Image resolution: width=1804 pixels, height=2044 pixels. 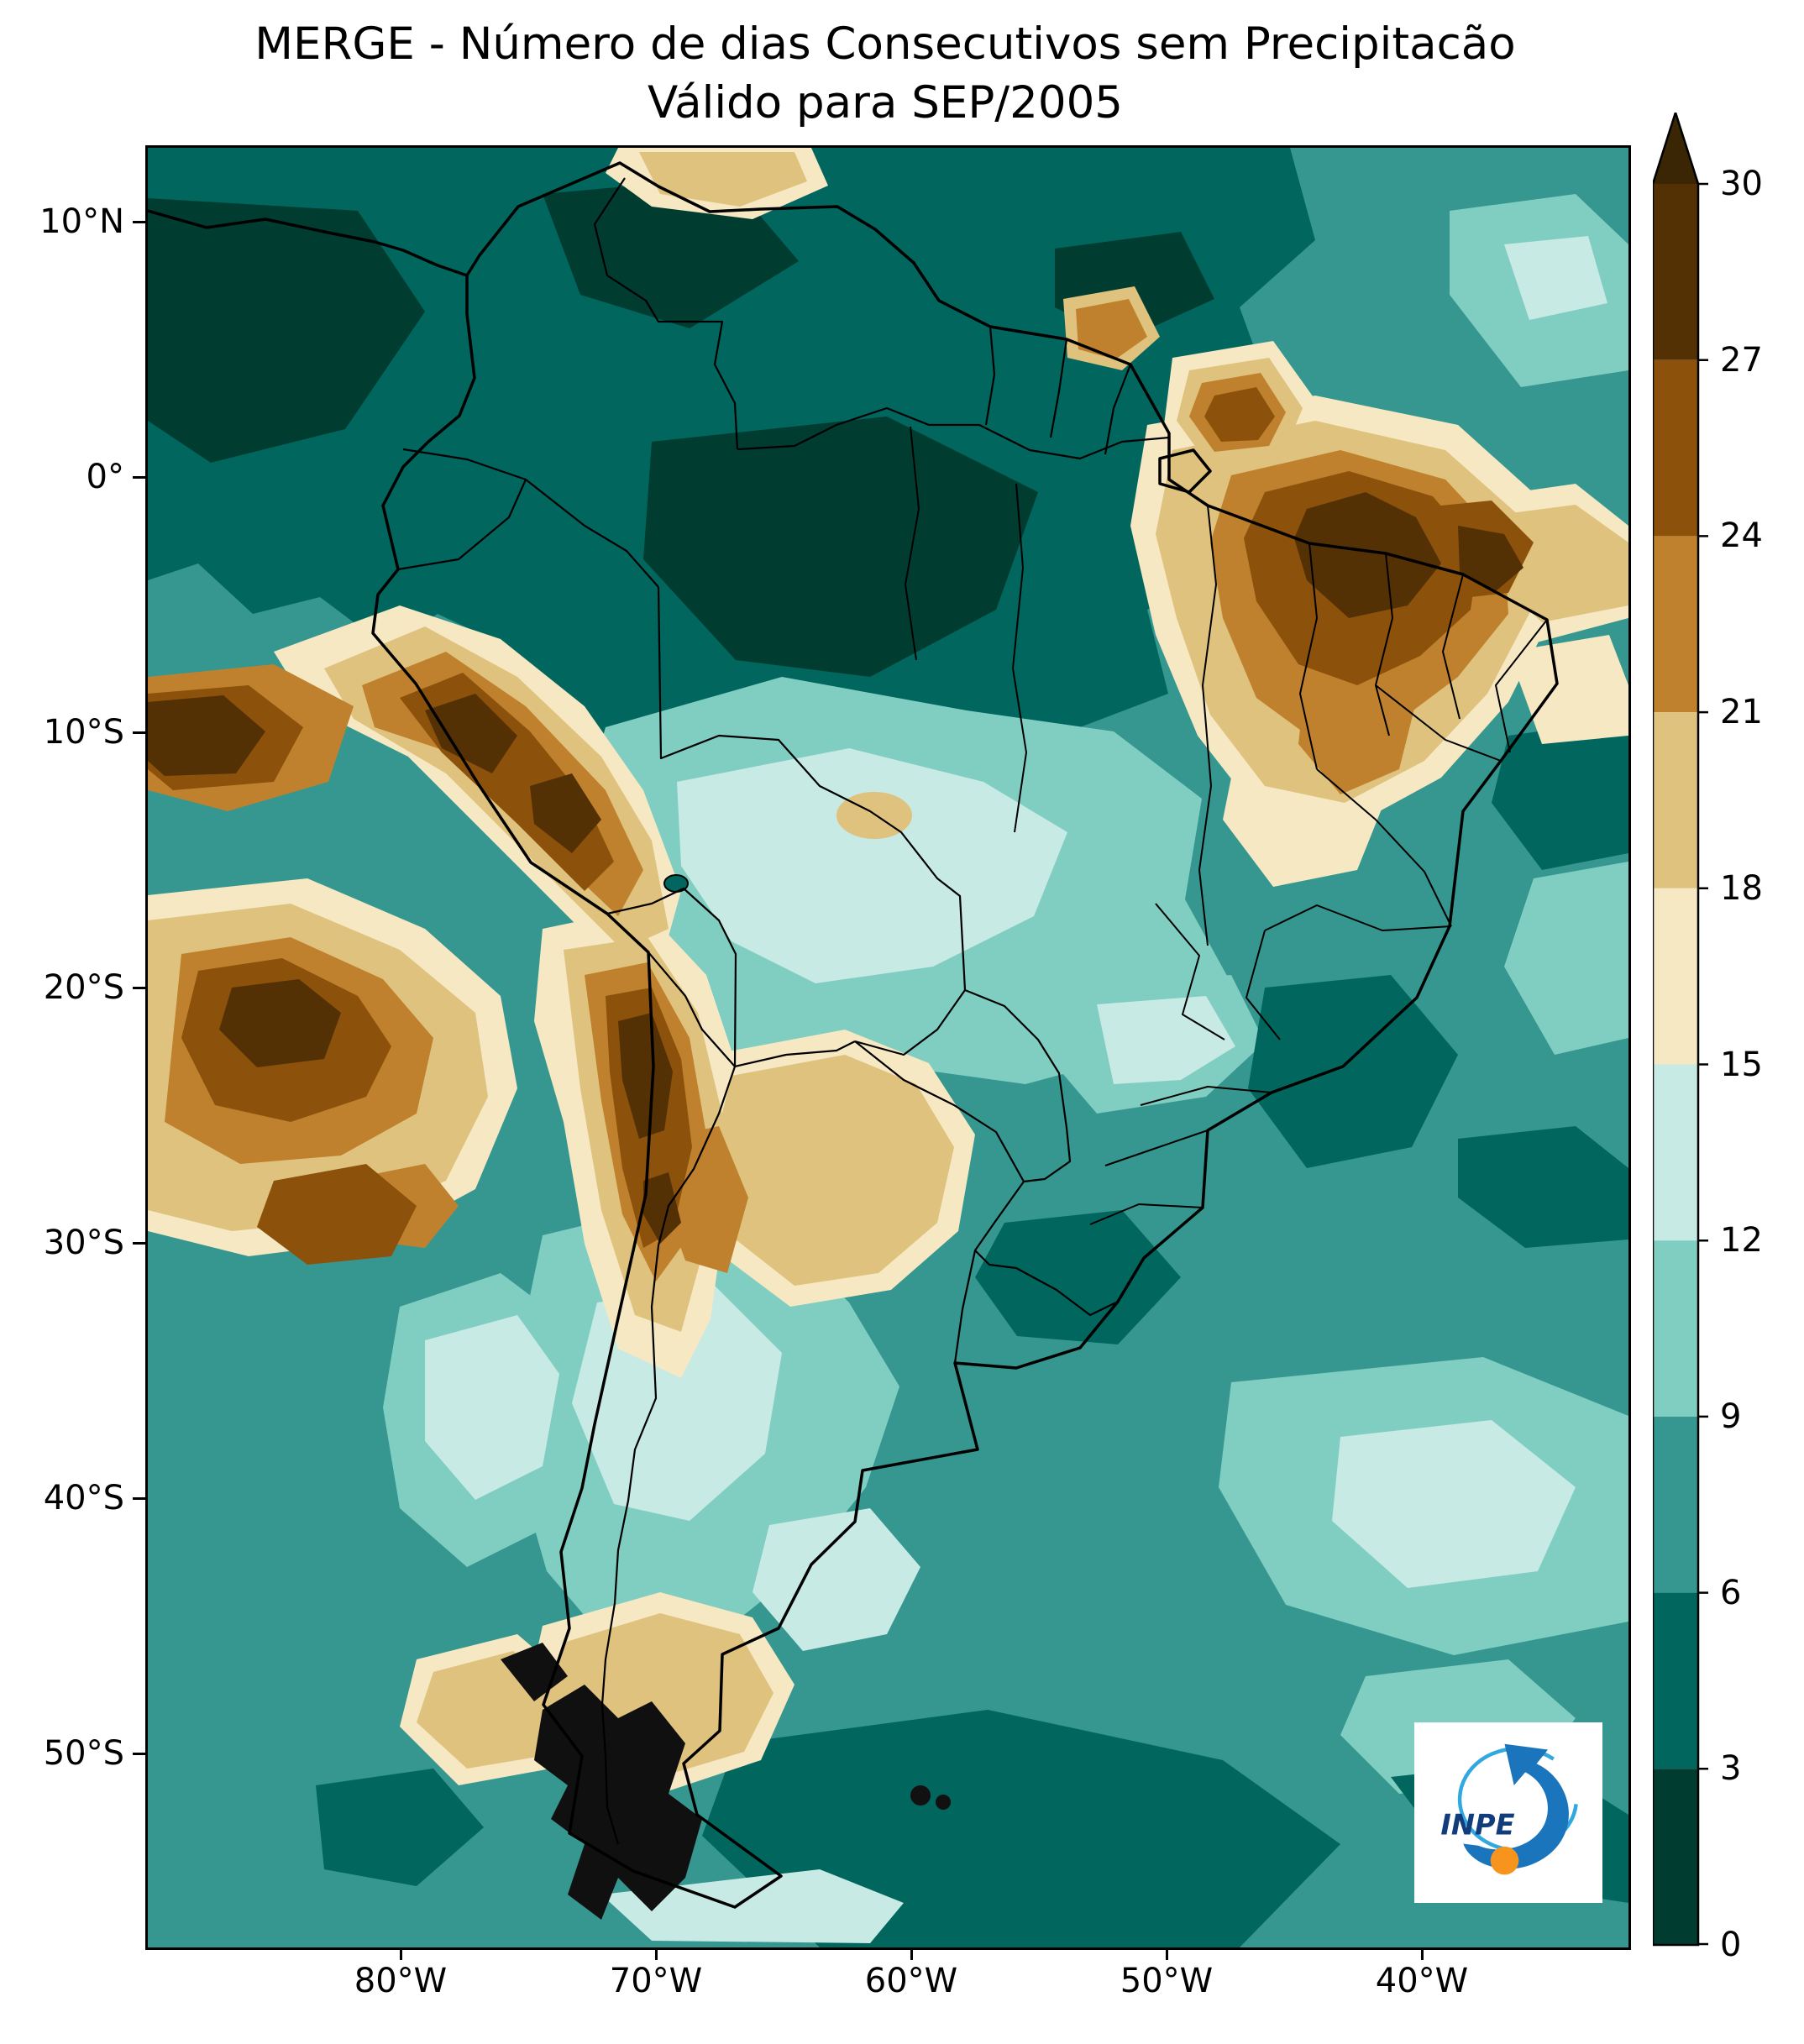 I want to click on colorbar-tick-label: 0, so click(x=1731, y=1945).